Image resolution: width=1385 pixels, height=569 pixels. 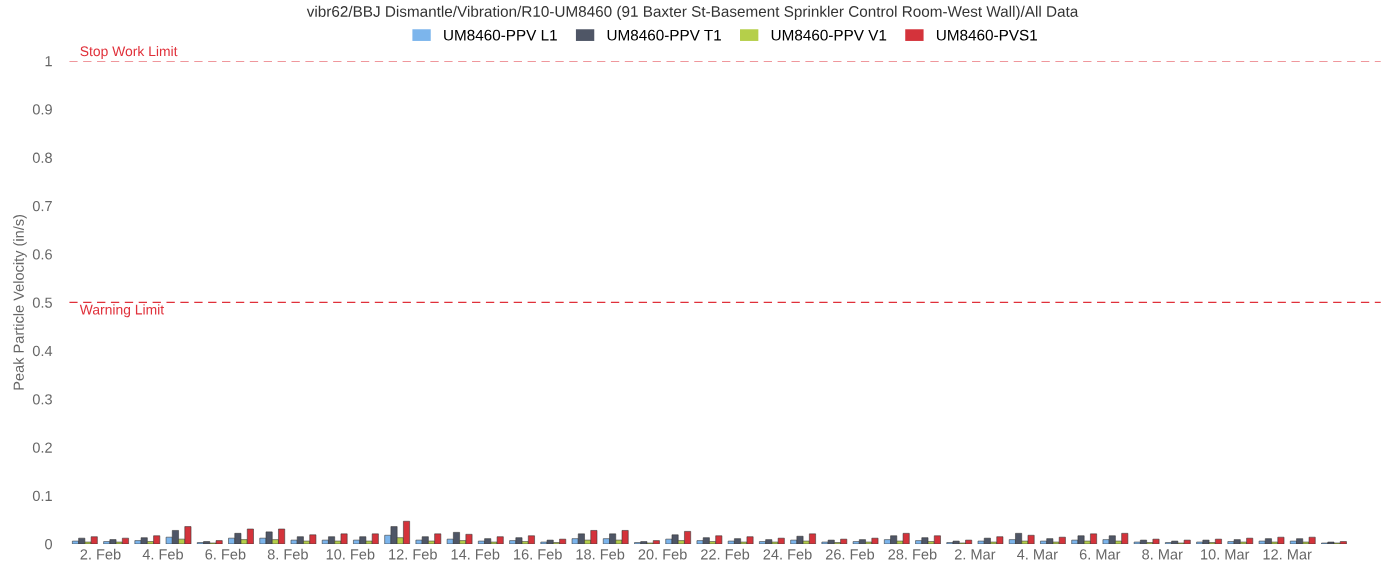 I want to click on y-tick-label: 0.4, so click(x=42, y=351).